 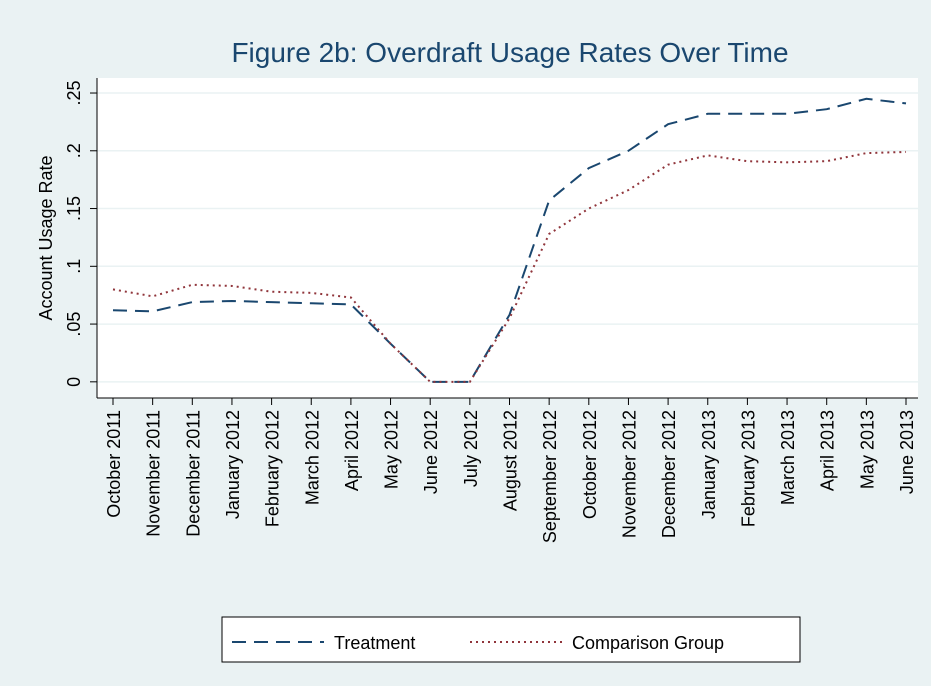 What do you see at coordinates (312, 457) in the screenshot?
I see `x-tick-label: March 2012` at bounding box center [312, 457].